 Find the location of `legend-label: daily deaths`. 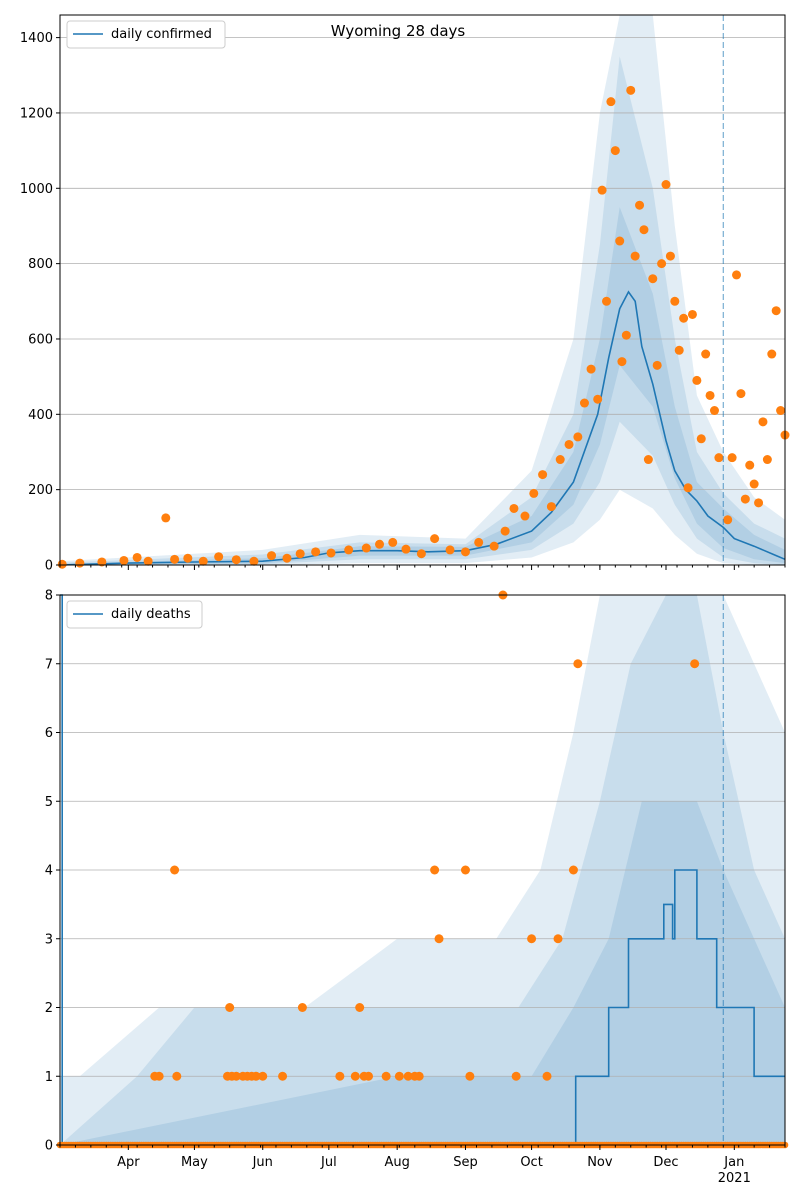

legend-label: daily deaths is located at coordinates (151, 614).